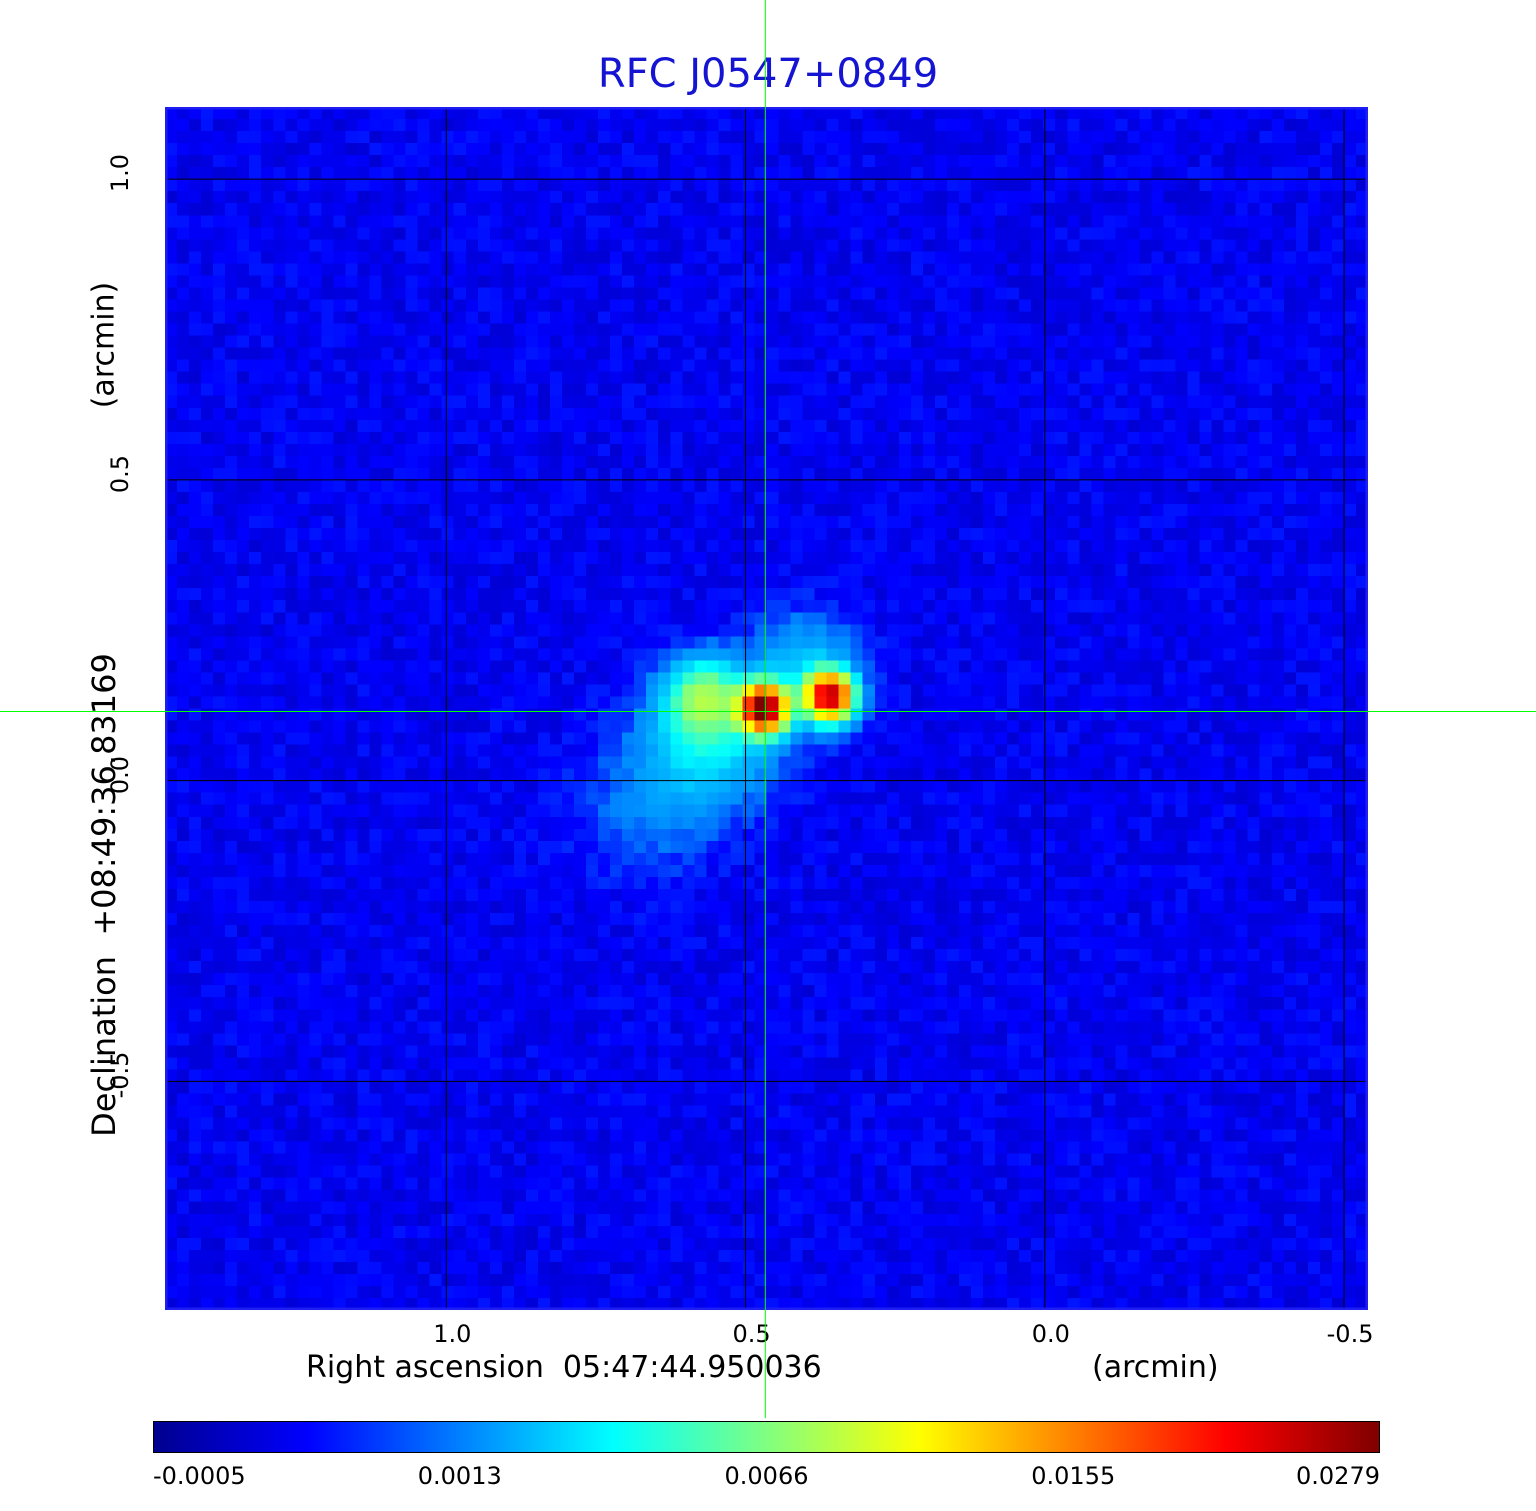 The width and height of the screenshot is (1536, 1511). What do you see at coordinates (766, 1476) in the screenshot?
I see `colorbar-tick-label: 0.0066` at bounding box center [766, 1476].